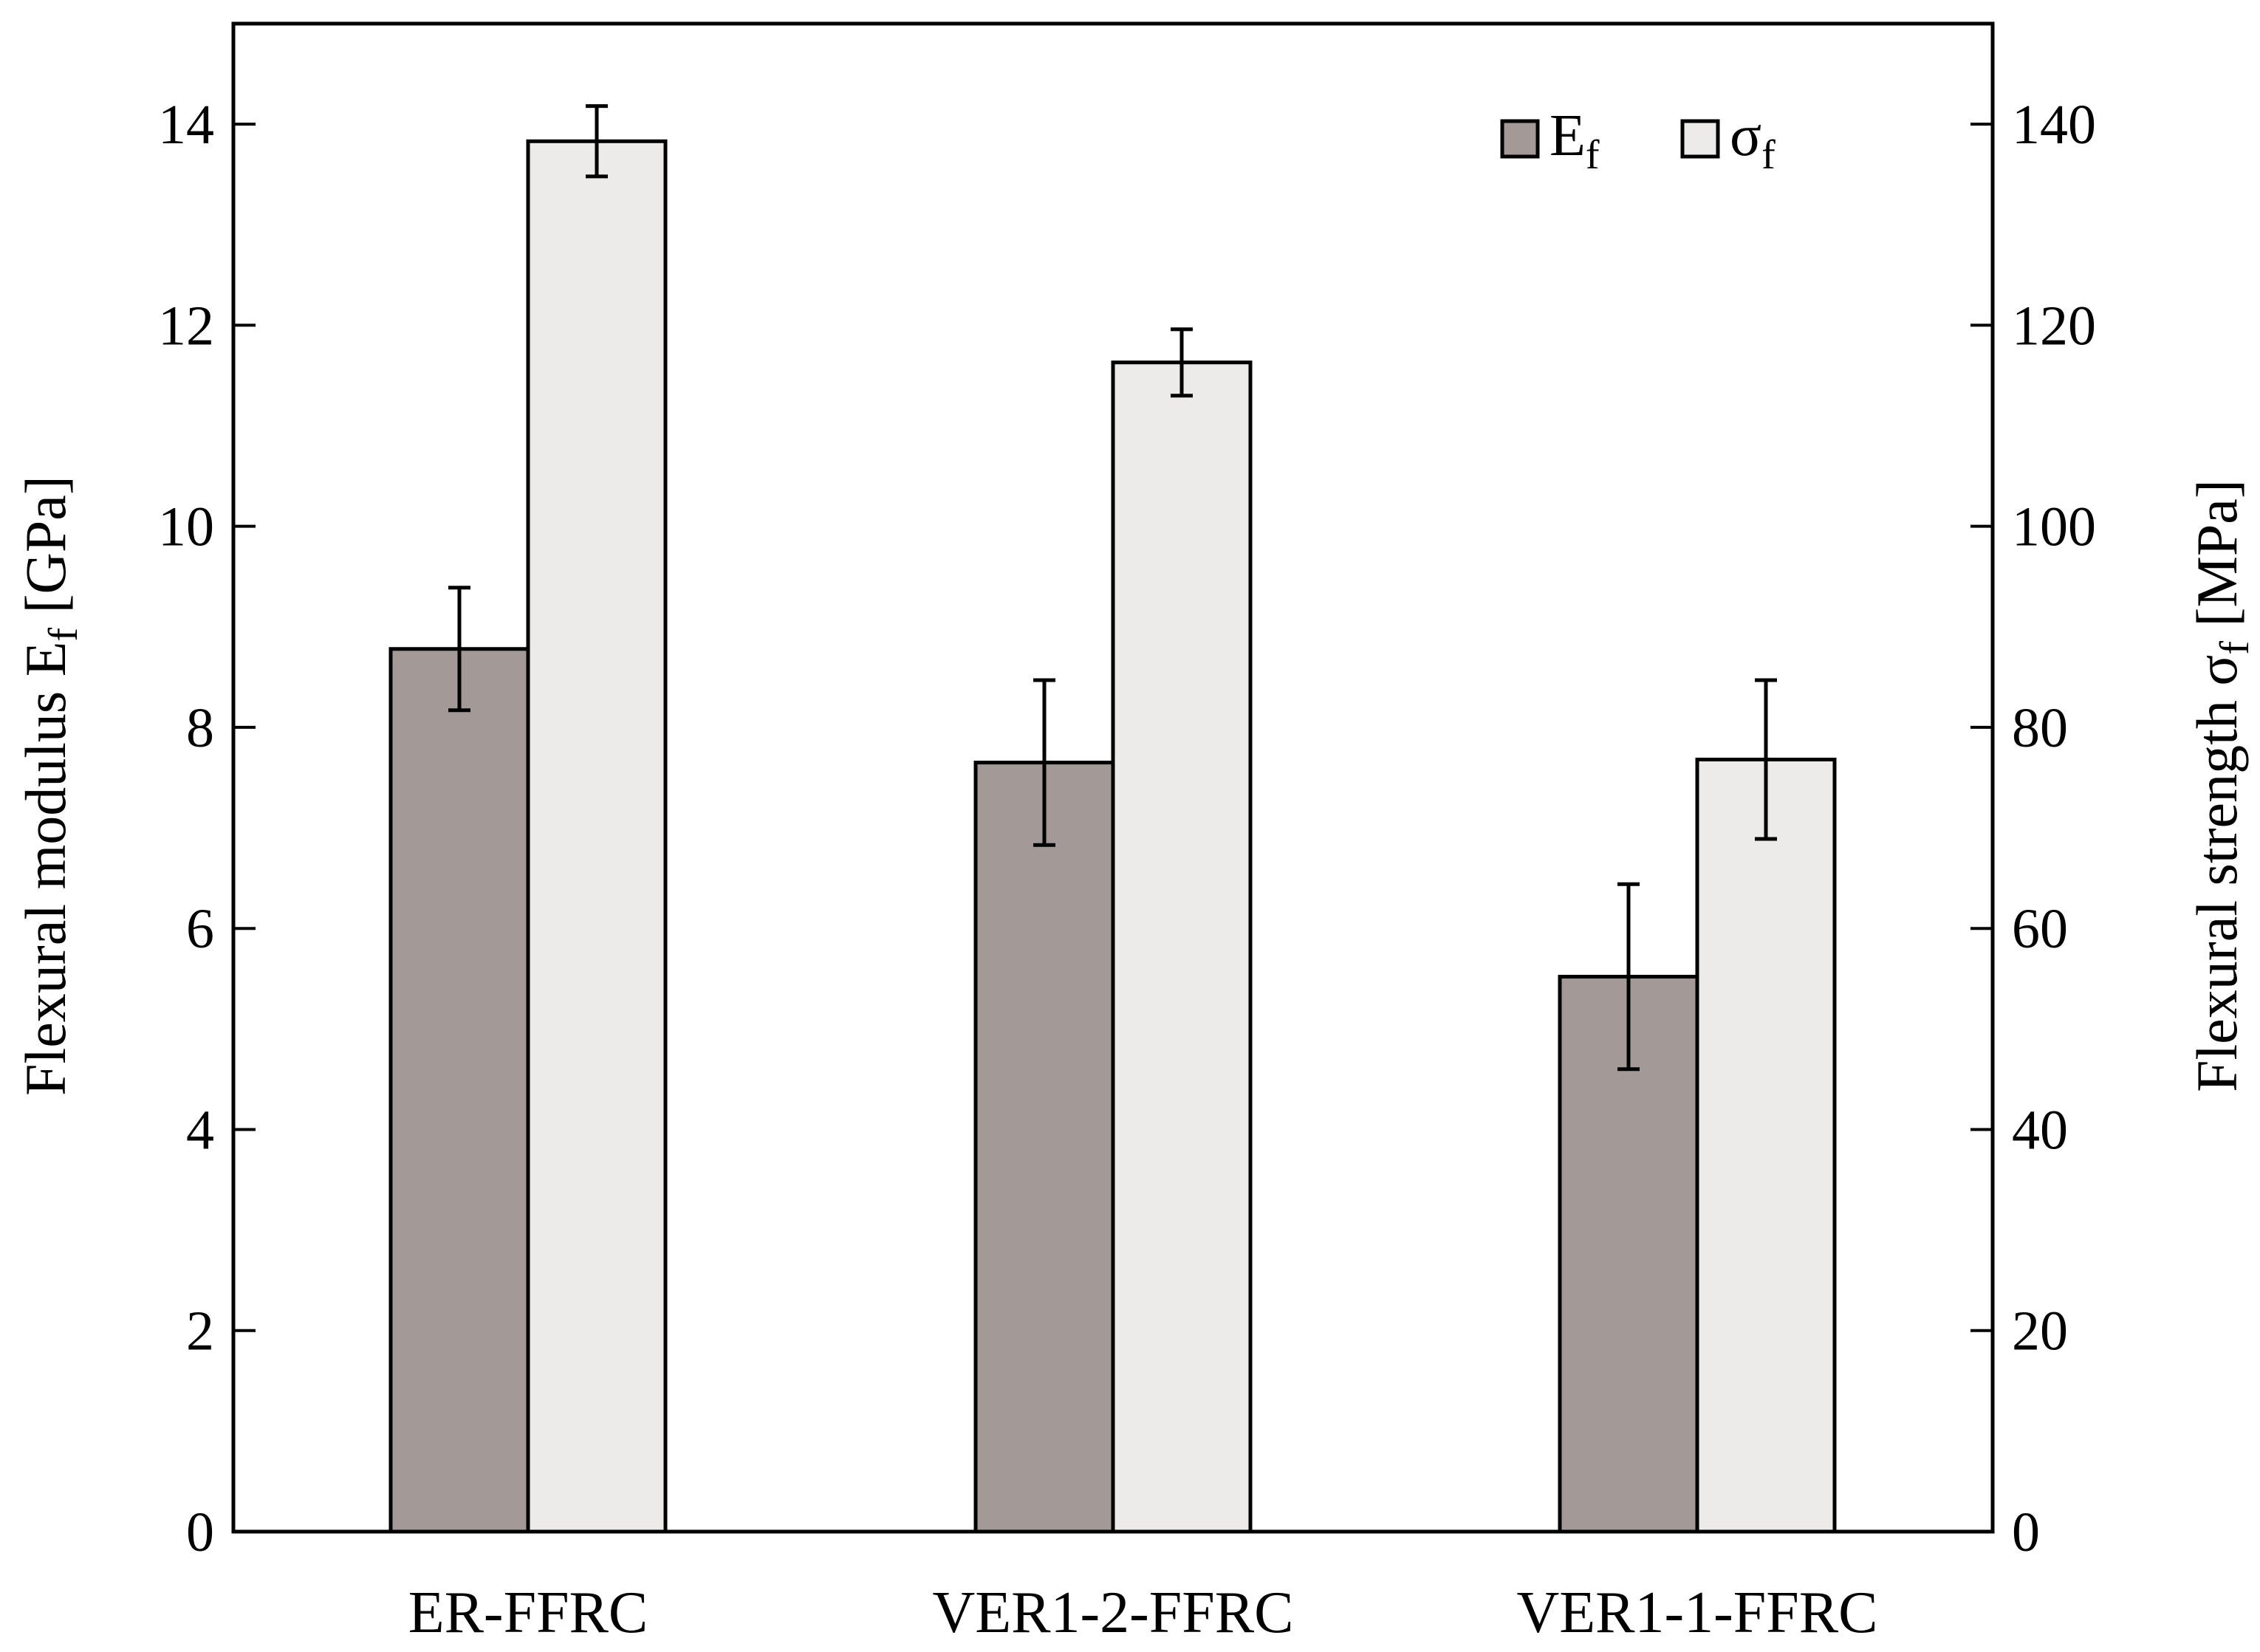 This screenshot has height=1652, width=2260. Describe the element at coordinates (186, 326) in the screenshot. I see `left-tick-label: 12` at that location.